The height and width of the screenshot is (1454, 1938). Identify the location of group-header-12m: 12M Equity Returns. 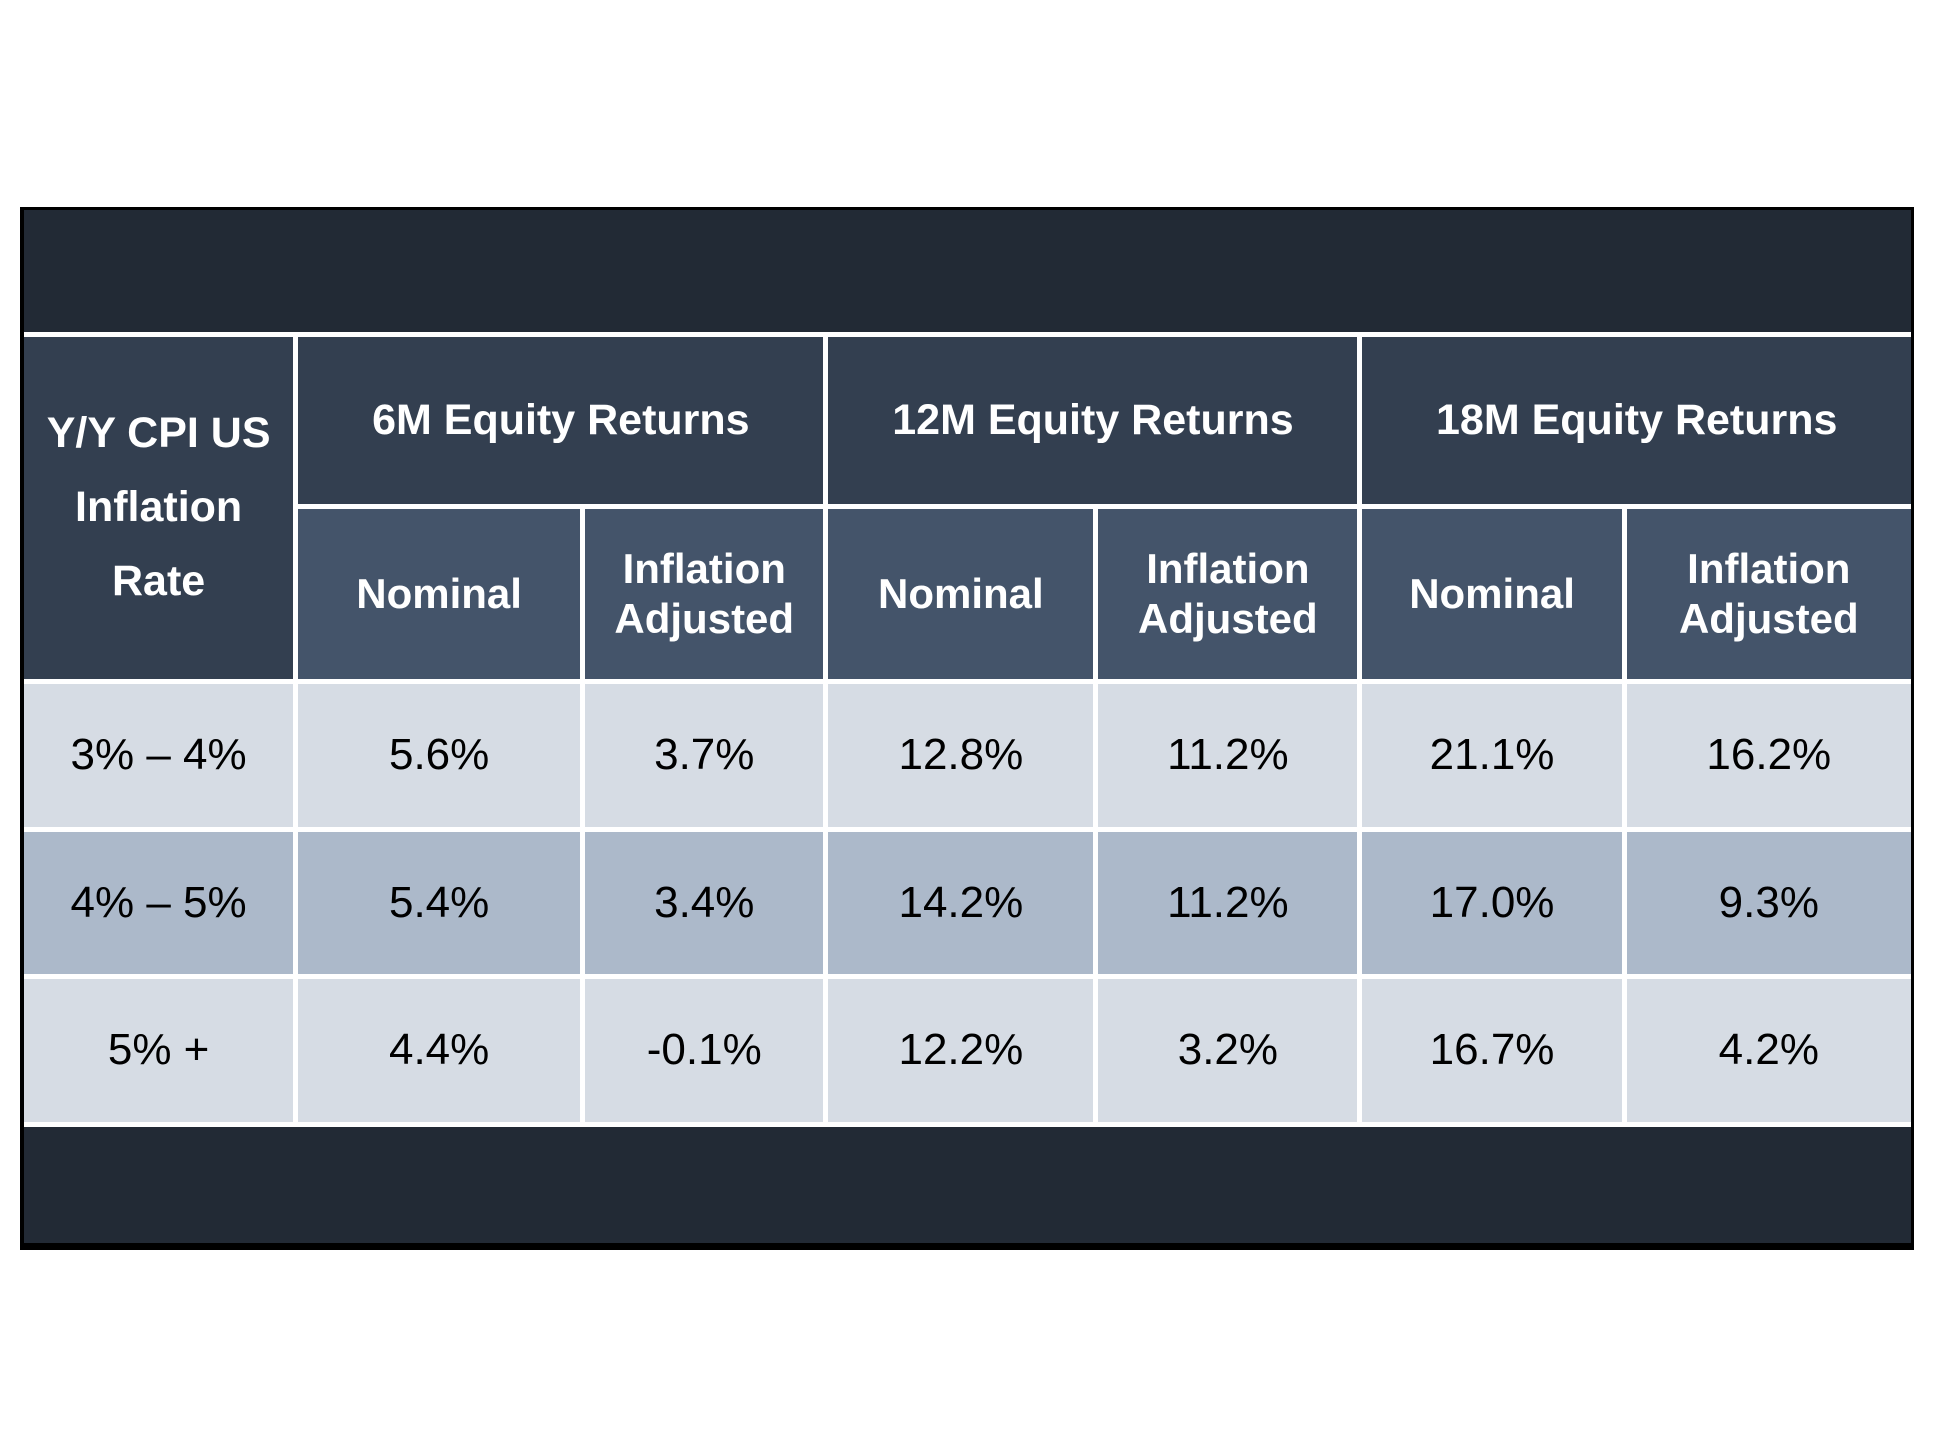
(1093, 420).